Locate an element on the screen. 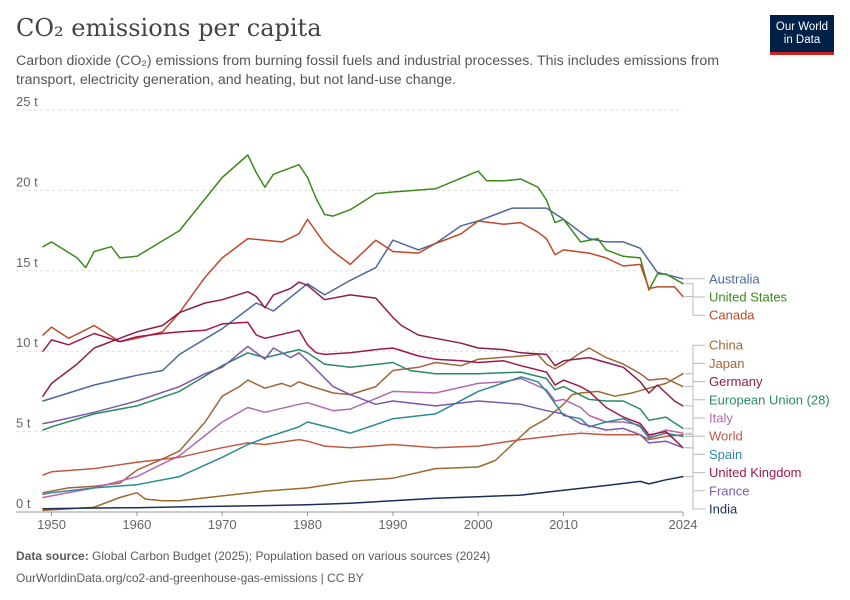  y-tick-label: 20 t is located at coordinates (27, 181).